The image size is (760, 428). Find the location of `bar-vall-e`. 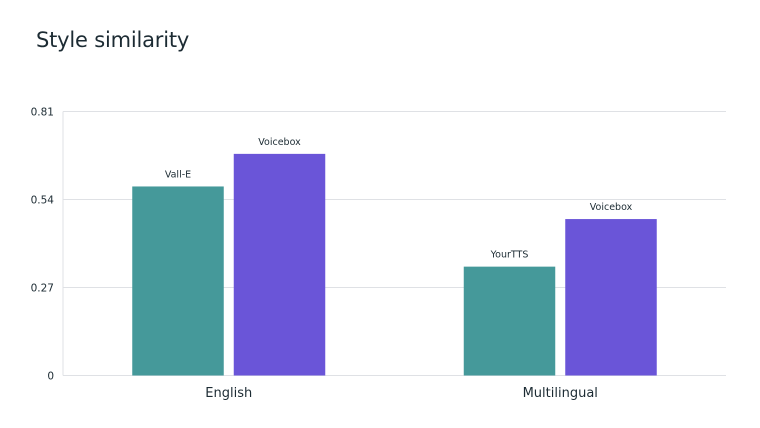

bar-vall-e is located at coordinates (178, 281).